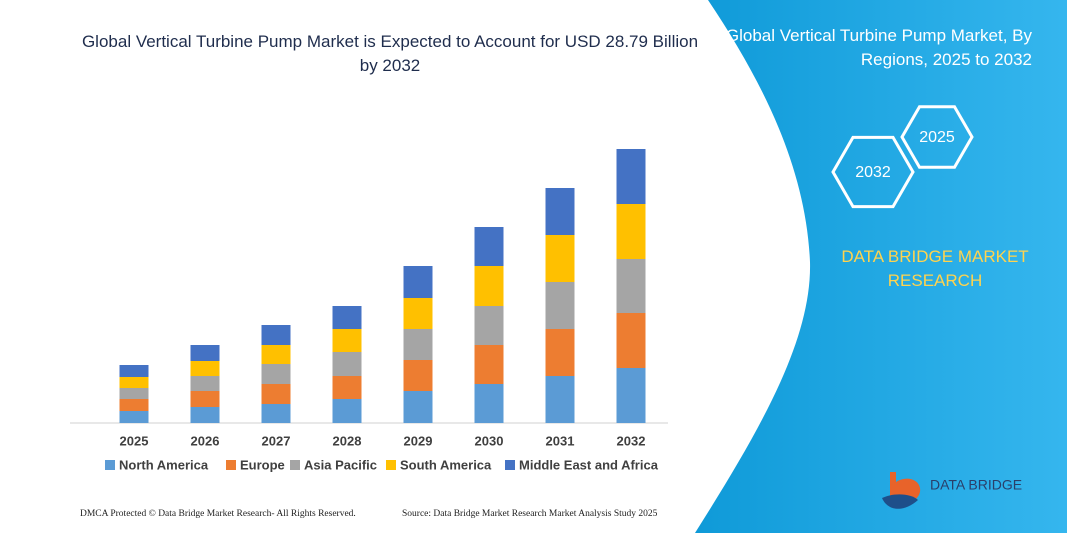 This screenshot has width=1067, height=533. I want to click on hexagon-label: 2025, so click(937, 137).